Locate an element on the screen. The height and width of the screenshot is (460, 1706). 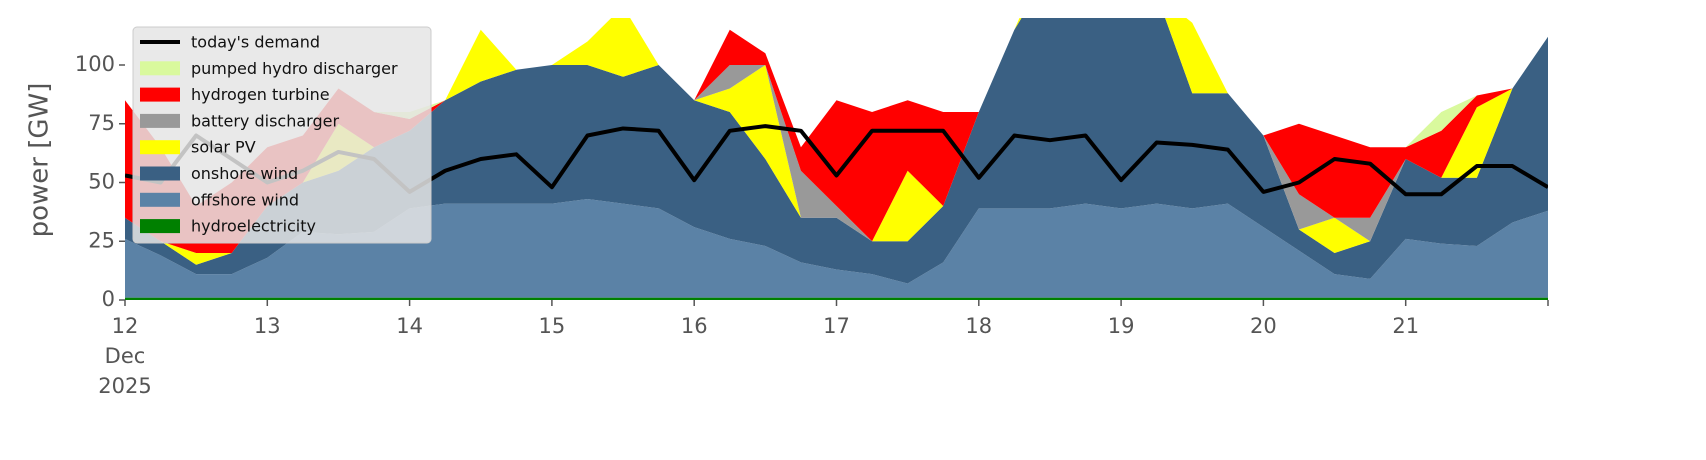
x-tick-label: 16 is located at coordinates (694, 326).